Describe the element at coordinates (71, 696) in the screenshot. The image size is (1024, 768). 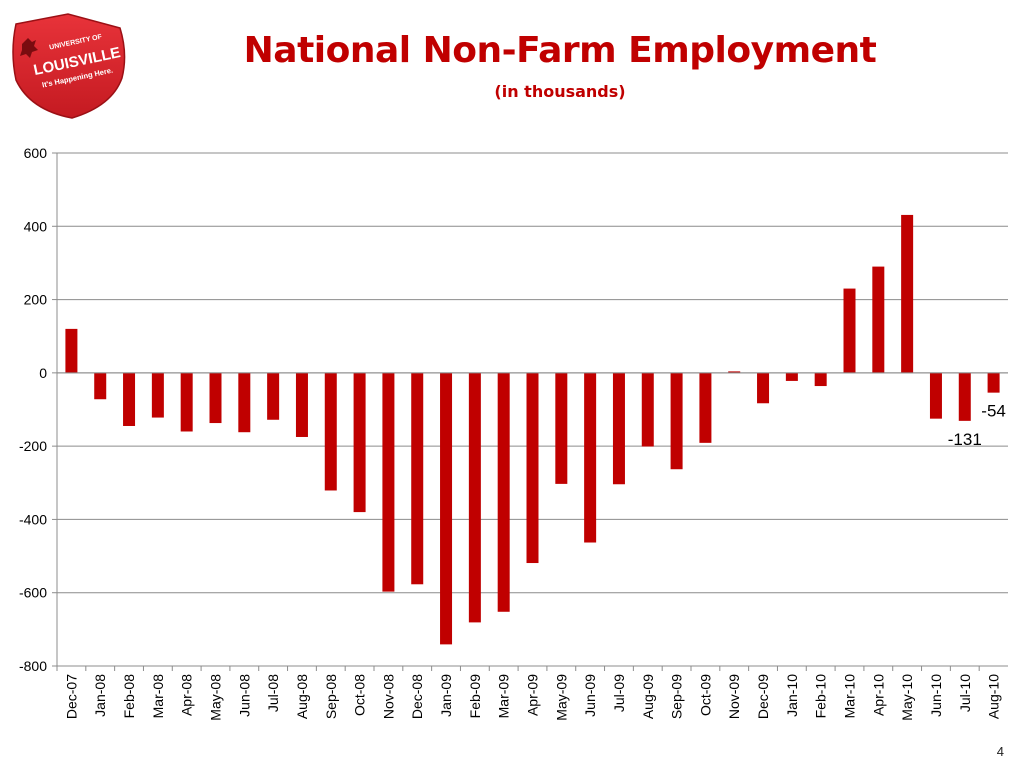
I see `x-tick-label: Dec-07` at that location.